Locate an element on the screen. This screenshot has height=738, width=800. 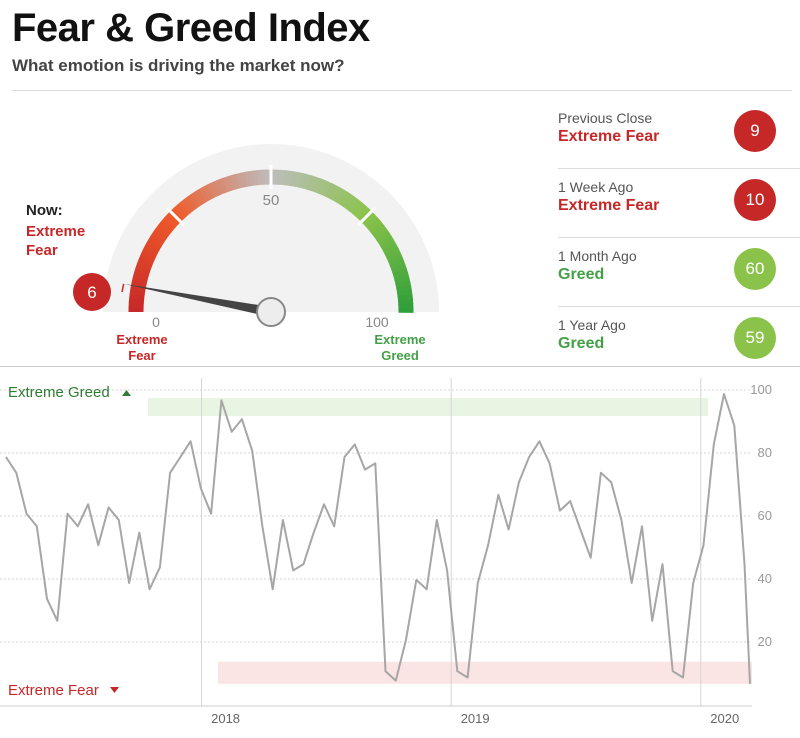
arrow-down-icon is located at coordinates (114, 690).